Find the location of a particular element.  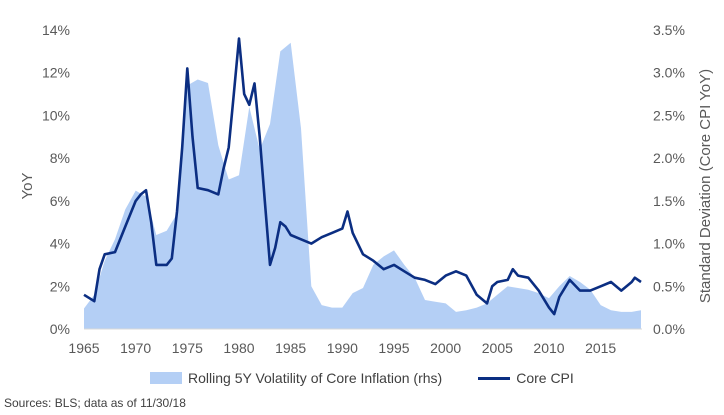

y-tick-label: 0% is located at coordinates (60, 329).